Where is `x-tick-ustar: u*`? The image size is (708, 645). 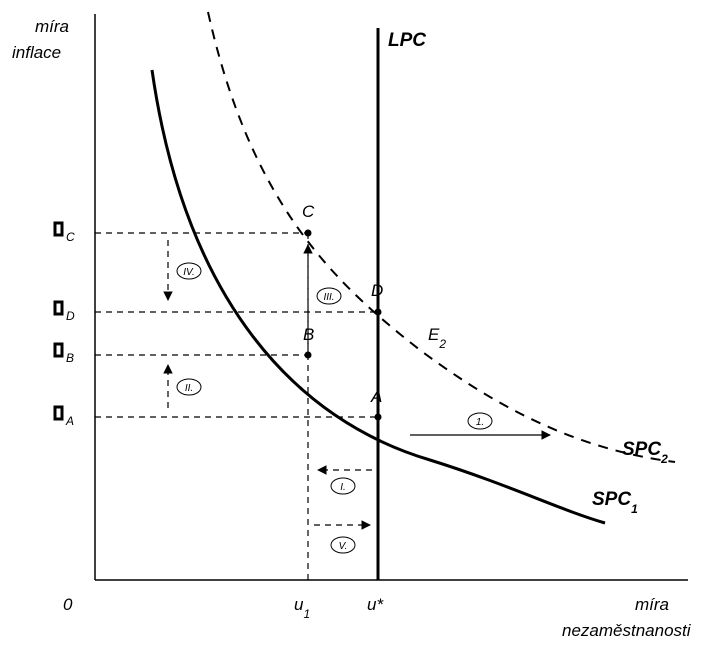 x-tick-ustar: u* is located at coordinates (375, 604).